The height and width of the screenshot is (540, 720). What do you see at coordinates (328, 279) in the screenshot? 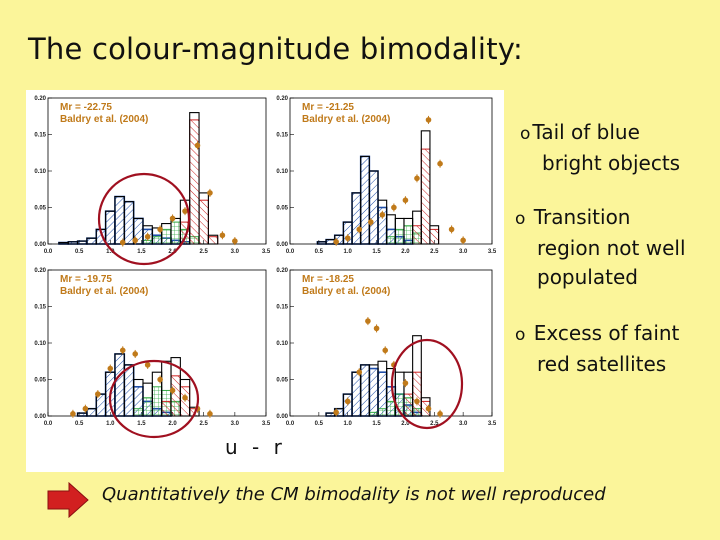
I see `magnitude-label: Mr = -18.25` at bounding box center [328, 279].